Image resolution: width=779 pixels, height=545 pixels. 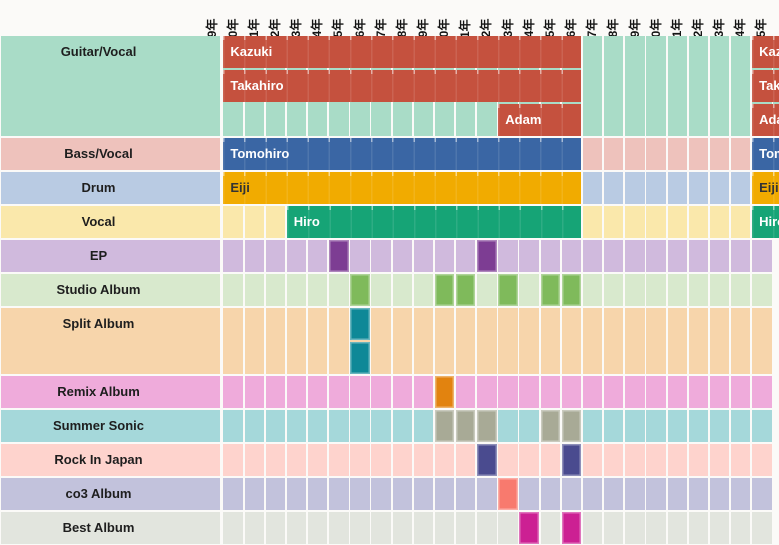 I want to click on row-label-block-guitar-vocal: Guitar/Vocal, so click(x=110, y=86).